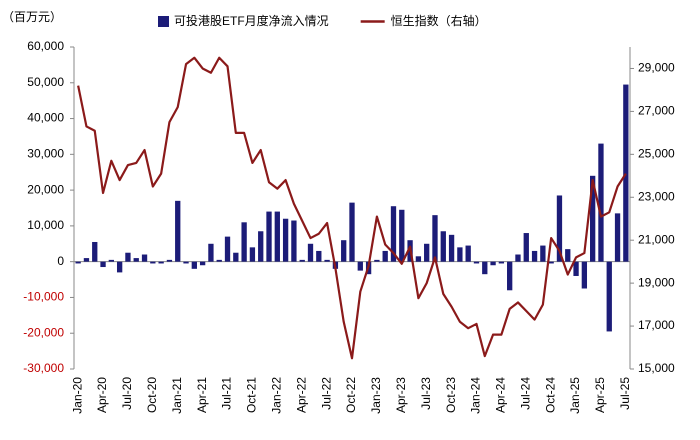  I want to click on y-unit: （百万元）, so click(32, 17).